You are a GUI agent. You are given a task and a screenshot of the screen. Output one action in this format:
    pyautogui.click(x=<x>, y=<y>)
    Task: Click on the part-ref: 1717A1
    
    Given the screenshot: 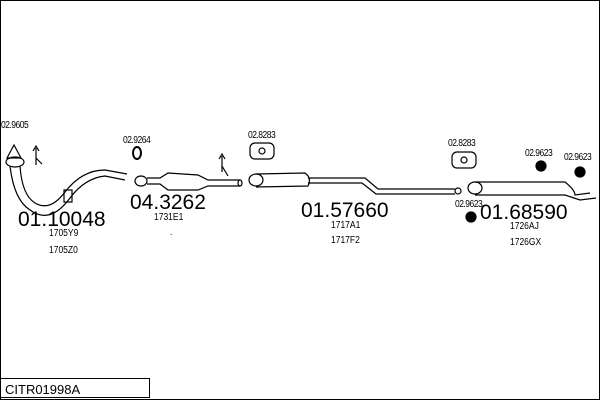 What is the action you would take?
    pyautogui.click(x=346, y=225)
    